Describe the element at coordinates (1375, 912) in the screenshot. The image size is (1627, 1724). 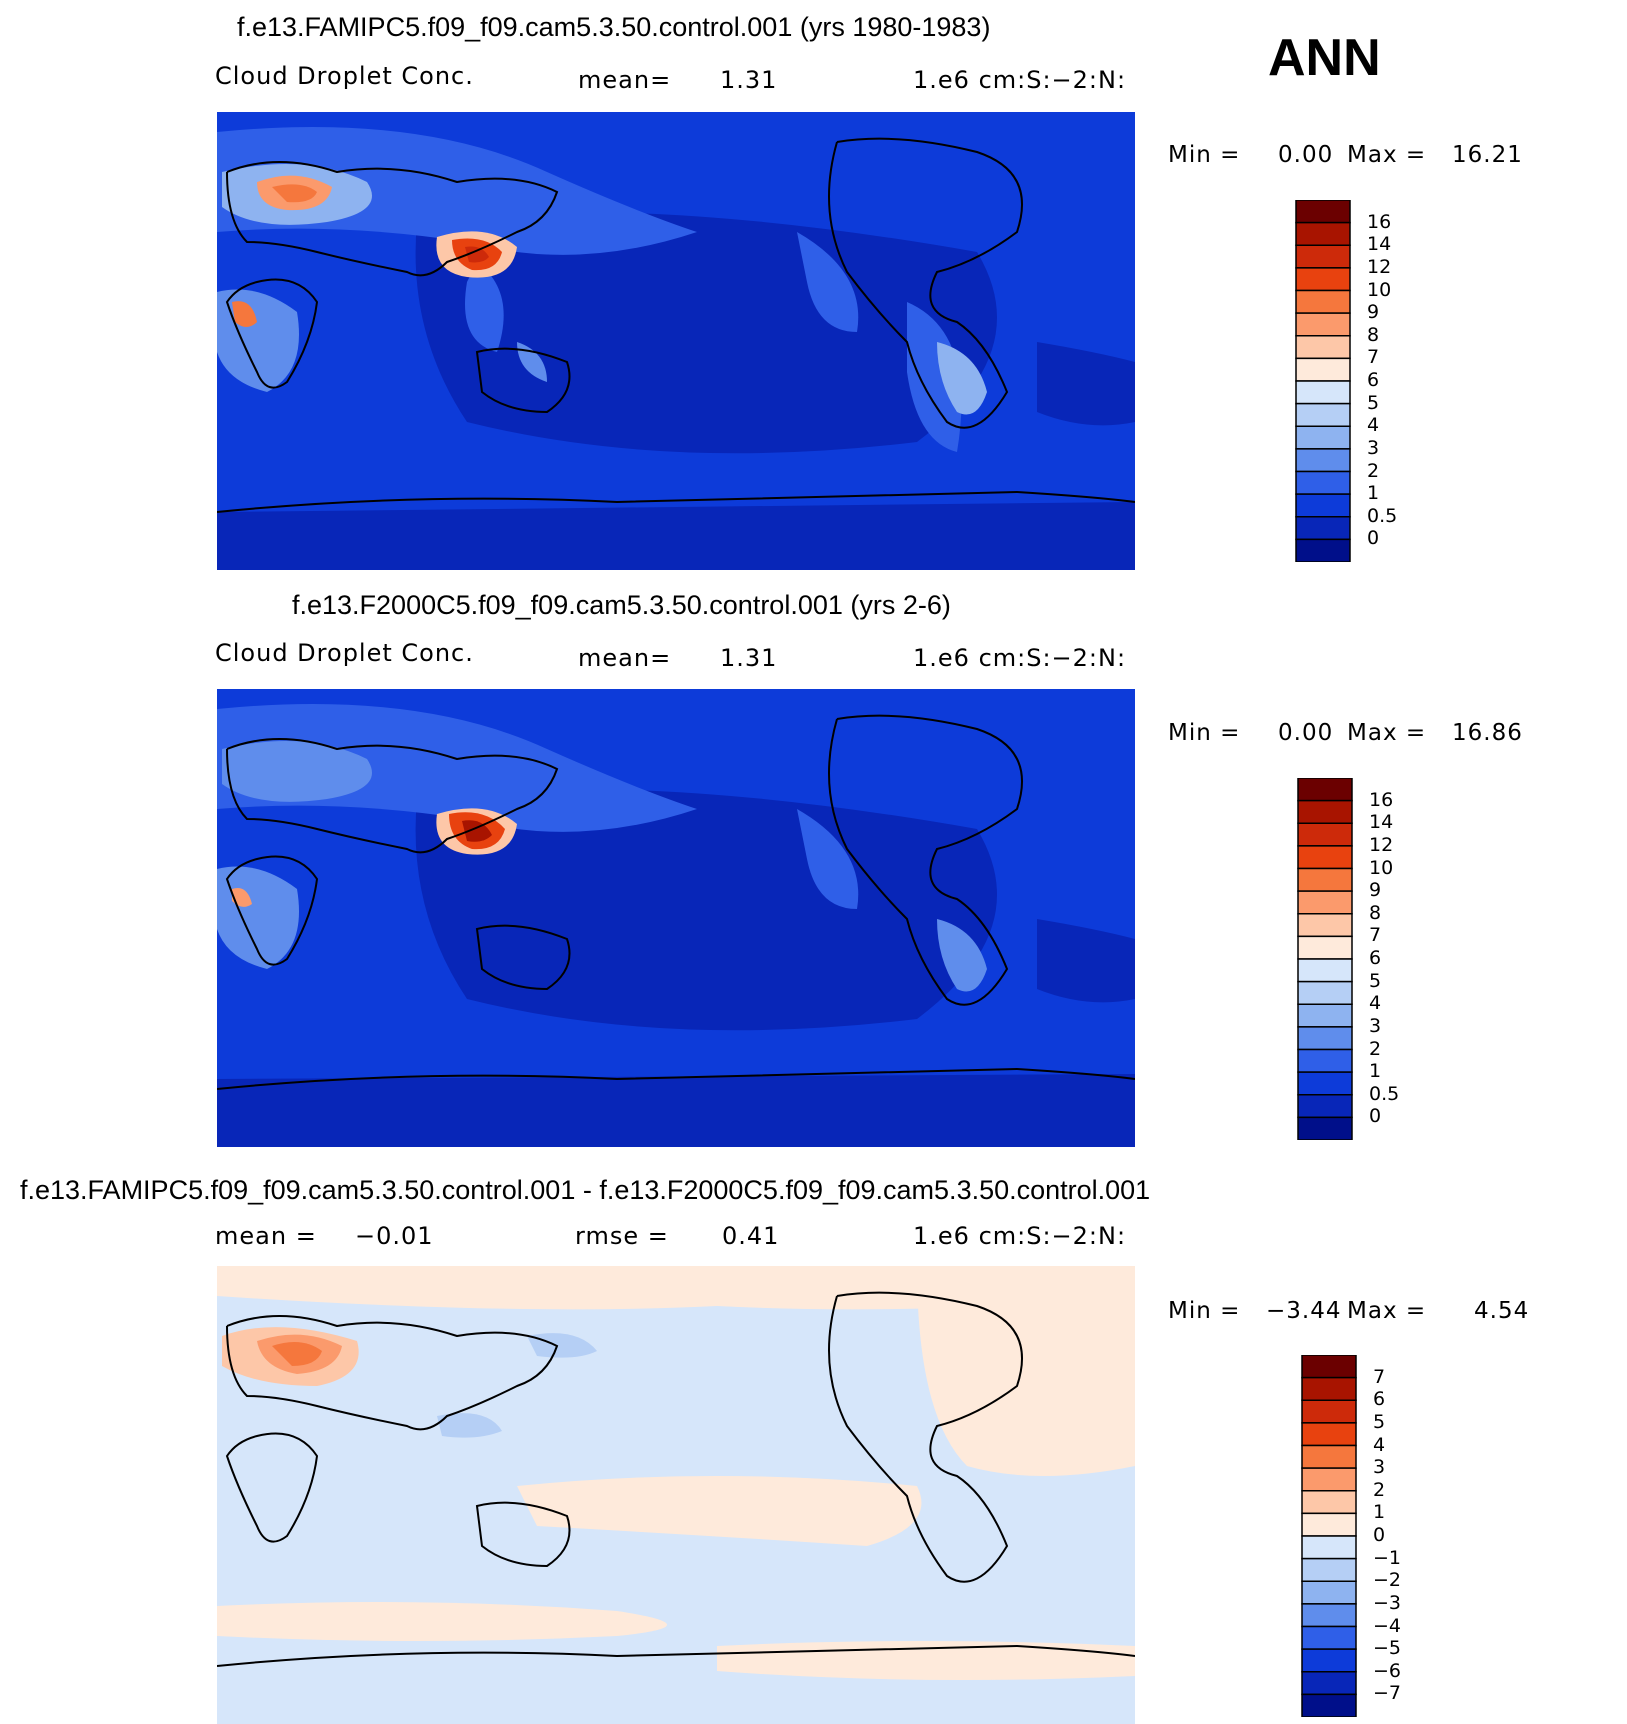
I see `colorbar-tick-label: 8` at that location.